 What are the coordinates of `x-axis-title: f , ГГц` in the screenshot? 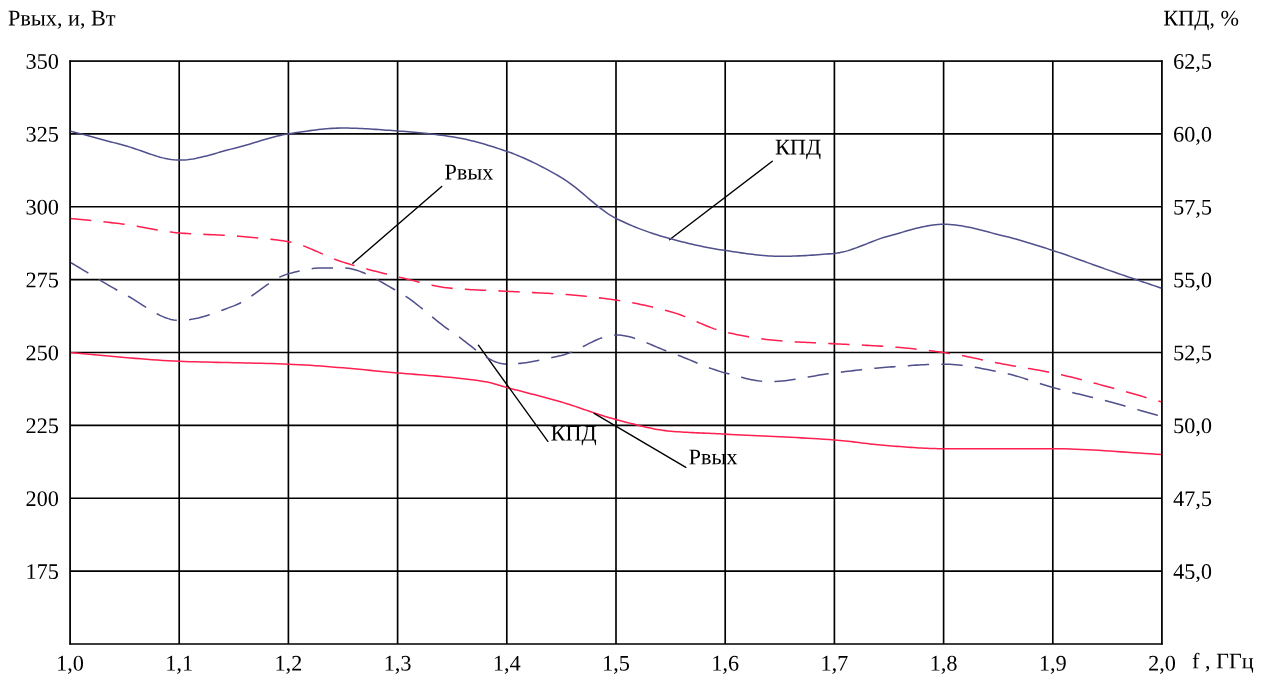 It's located at (1223, 662).